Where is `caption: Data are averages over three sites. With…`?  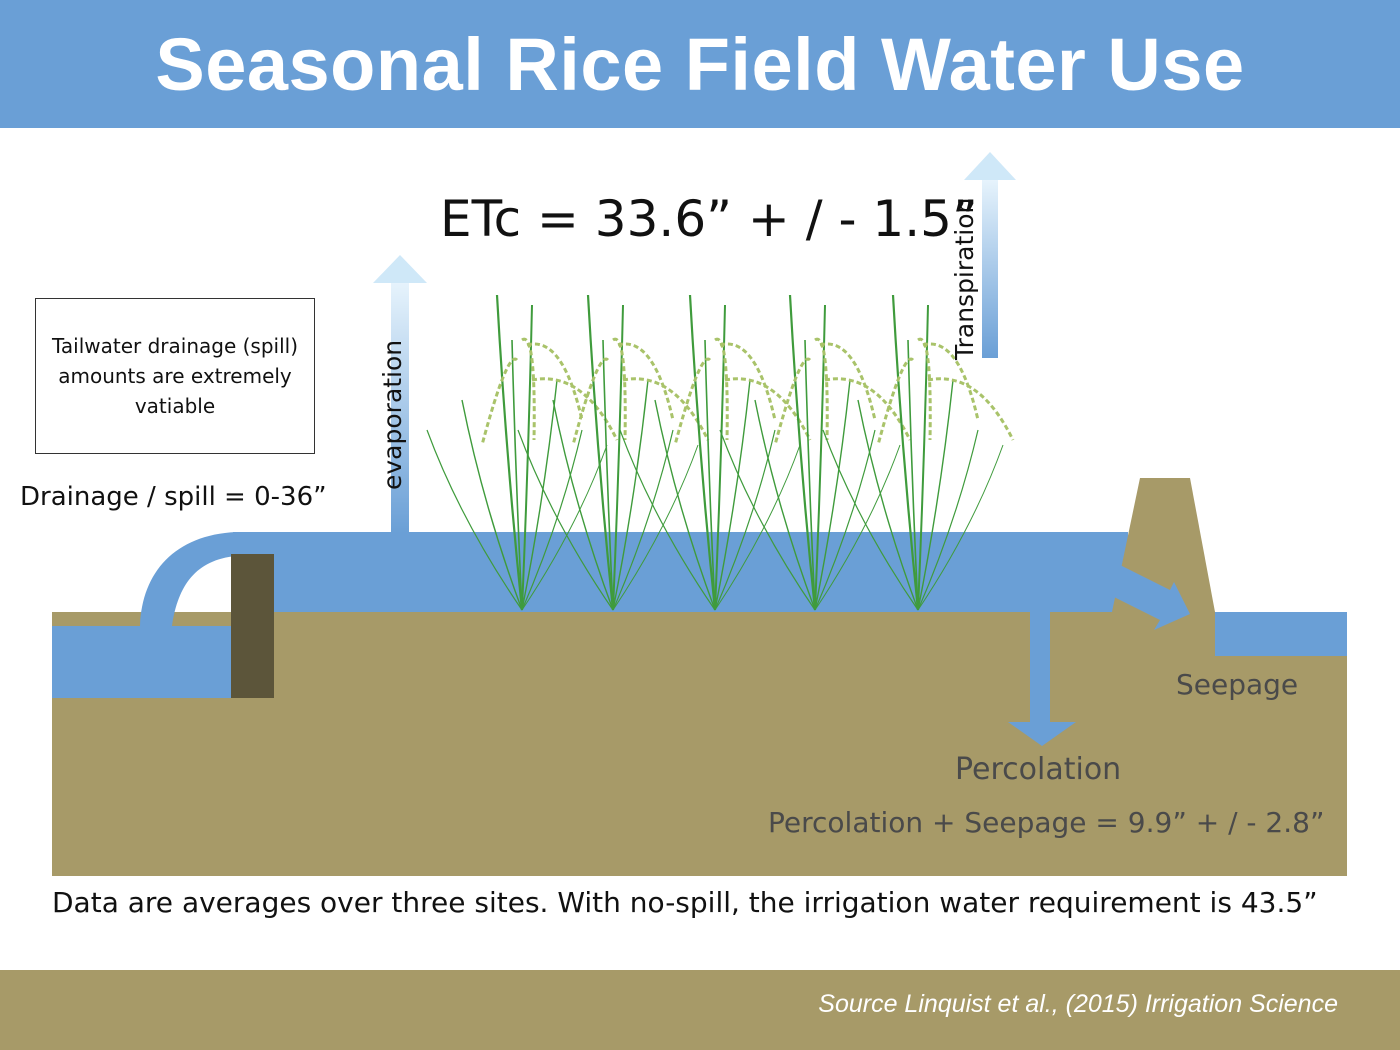
caption: Data are averages over three sites. With… is located at coordinates (685, 902).